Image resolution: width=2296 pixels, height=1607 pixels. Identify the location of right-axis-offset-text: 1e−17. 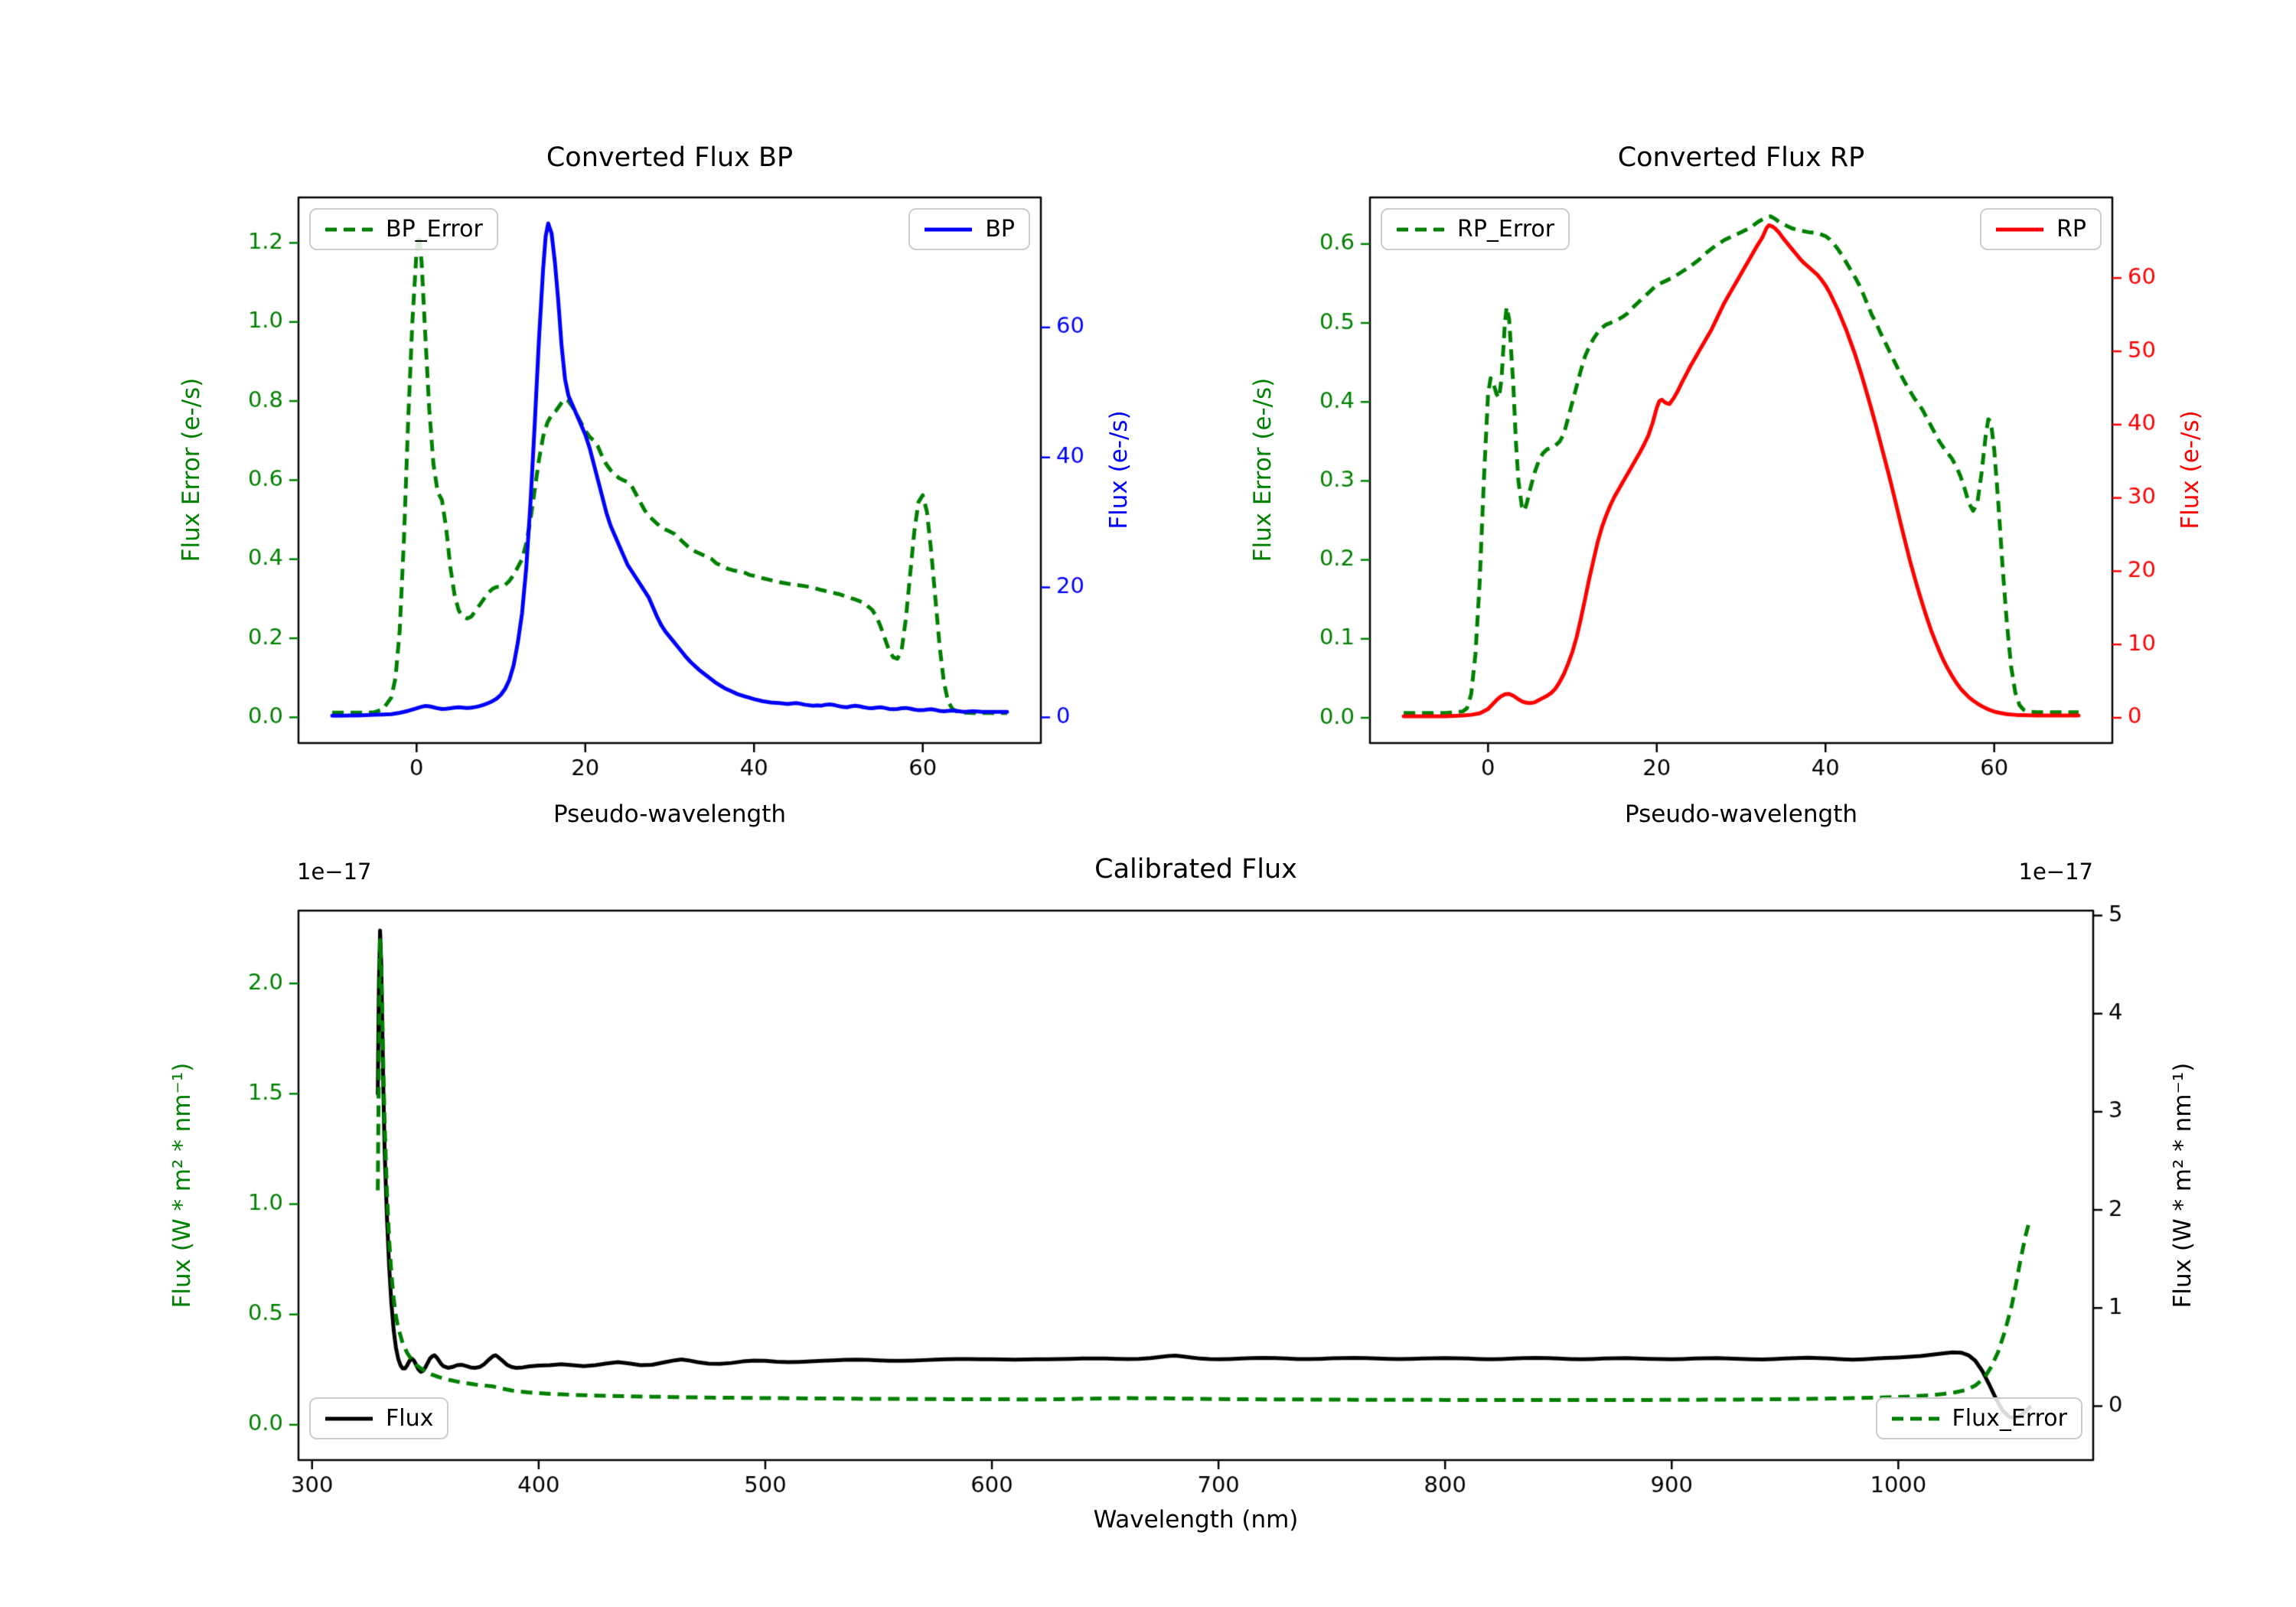
(2056, 872).